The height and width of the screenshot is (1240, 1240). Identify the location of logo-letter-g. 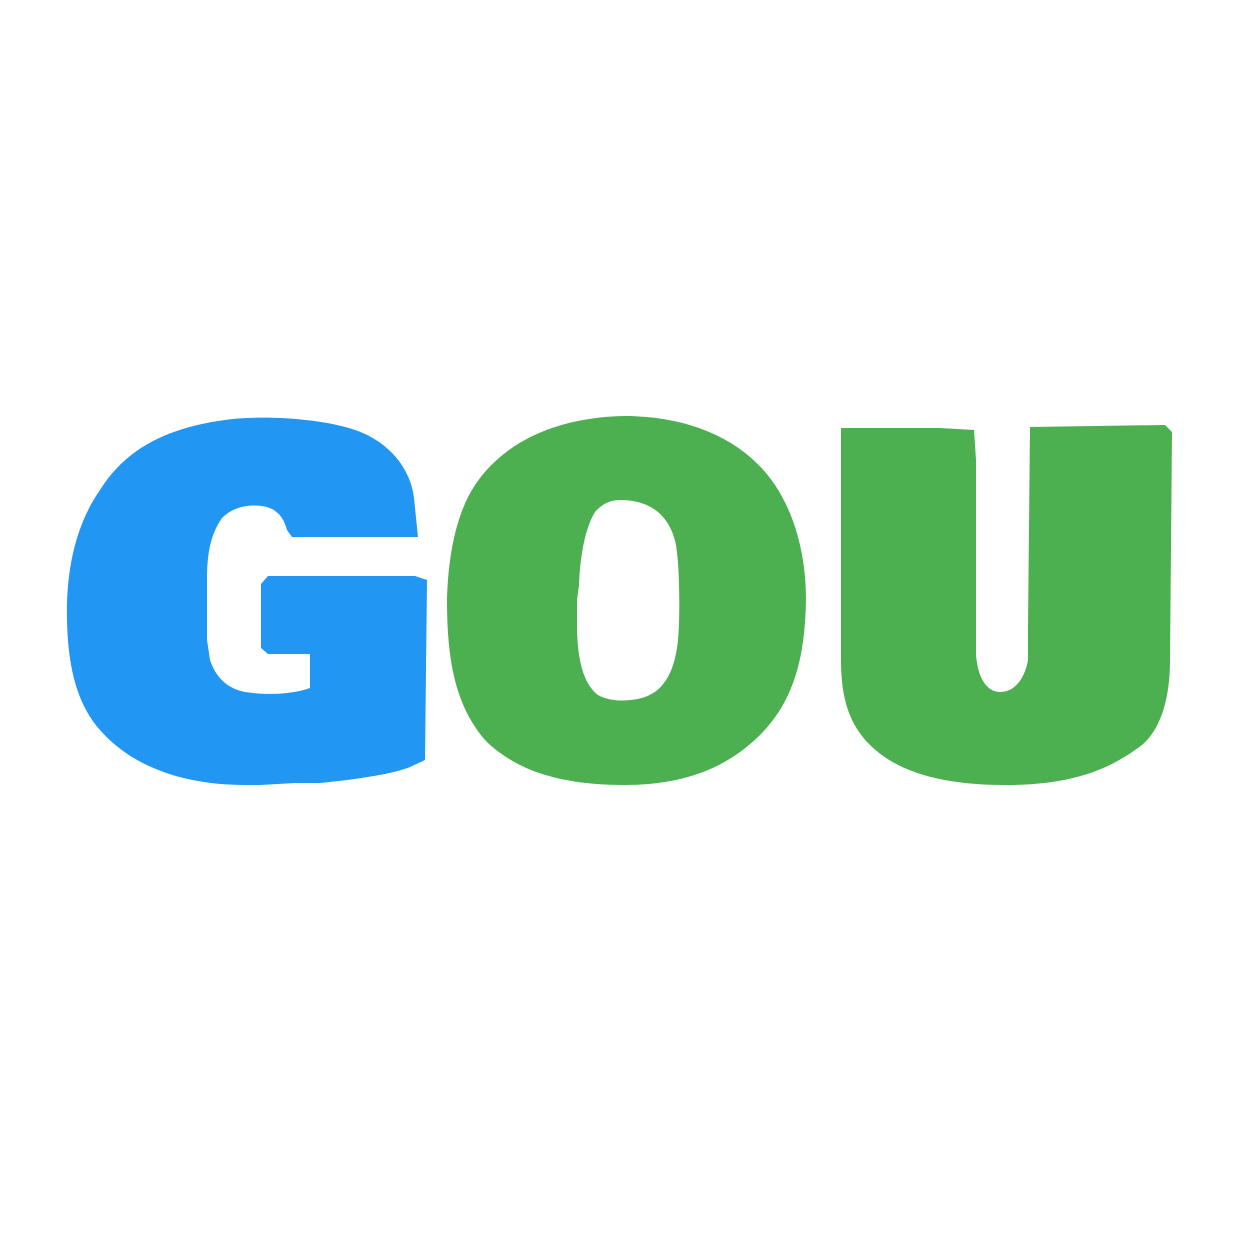
(247, 601).